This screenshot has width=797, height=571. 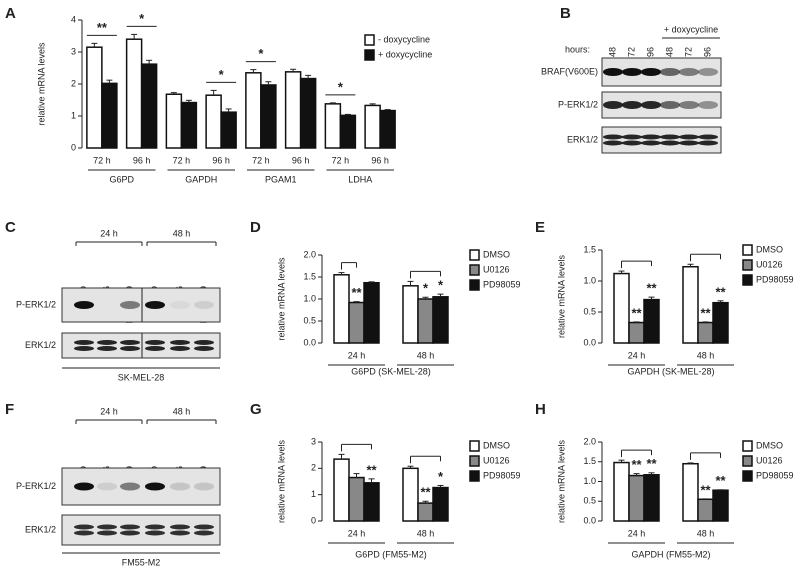 What do you see at coordinates (775, 475) in the screenshot?
I see `legend-label: PD98059` at bounding box center [775, 475].